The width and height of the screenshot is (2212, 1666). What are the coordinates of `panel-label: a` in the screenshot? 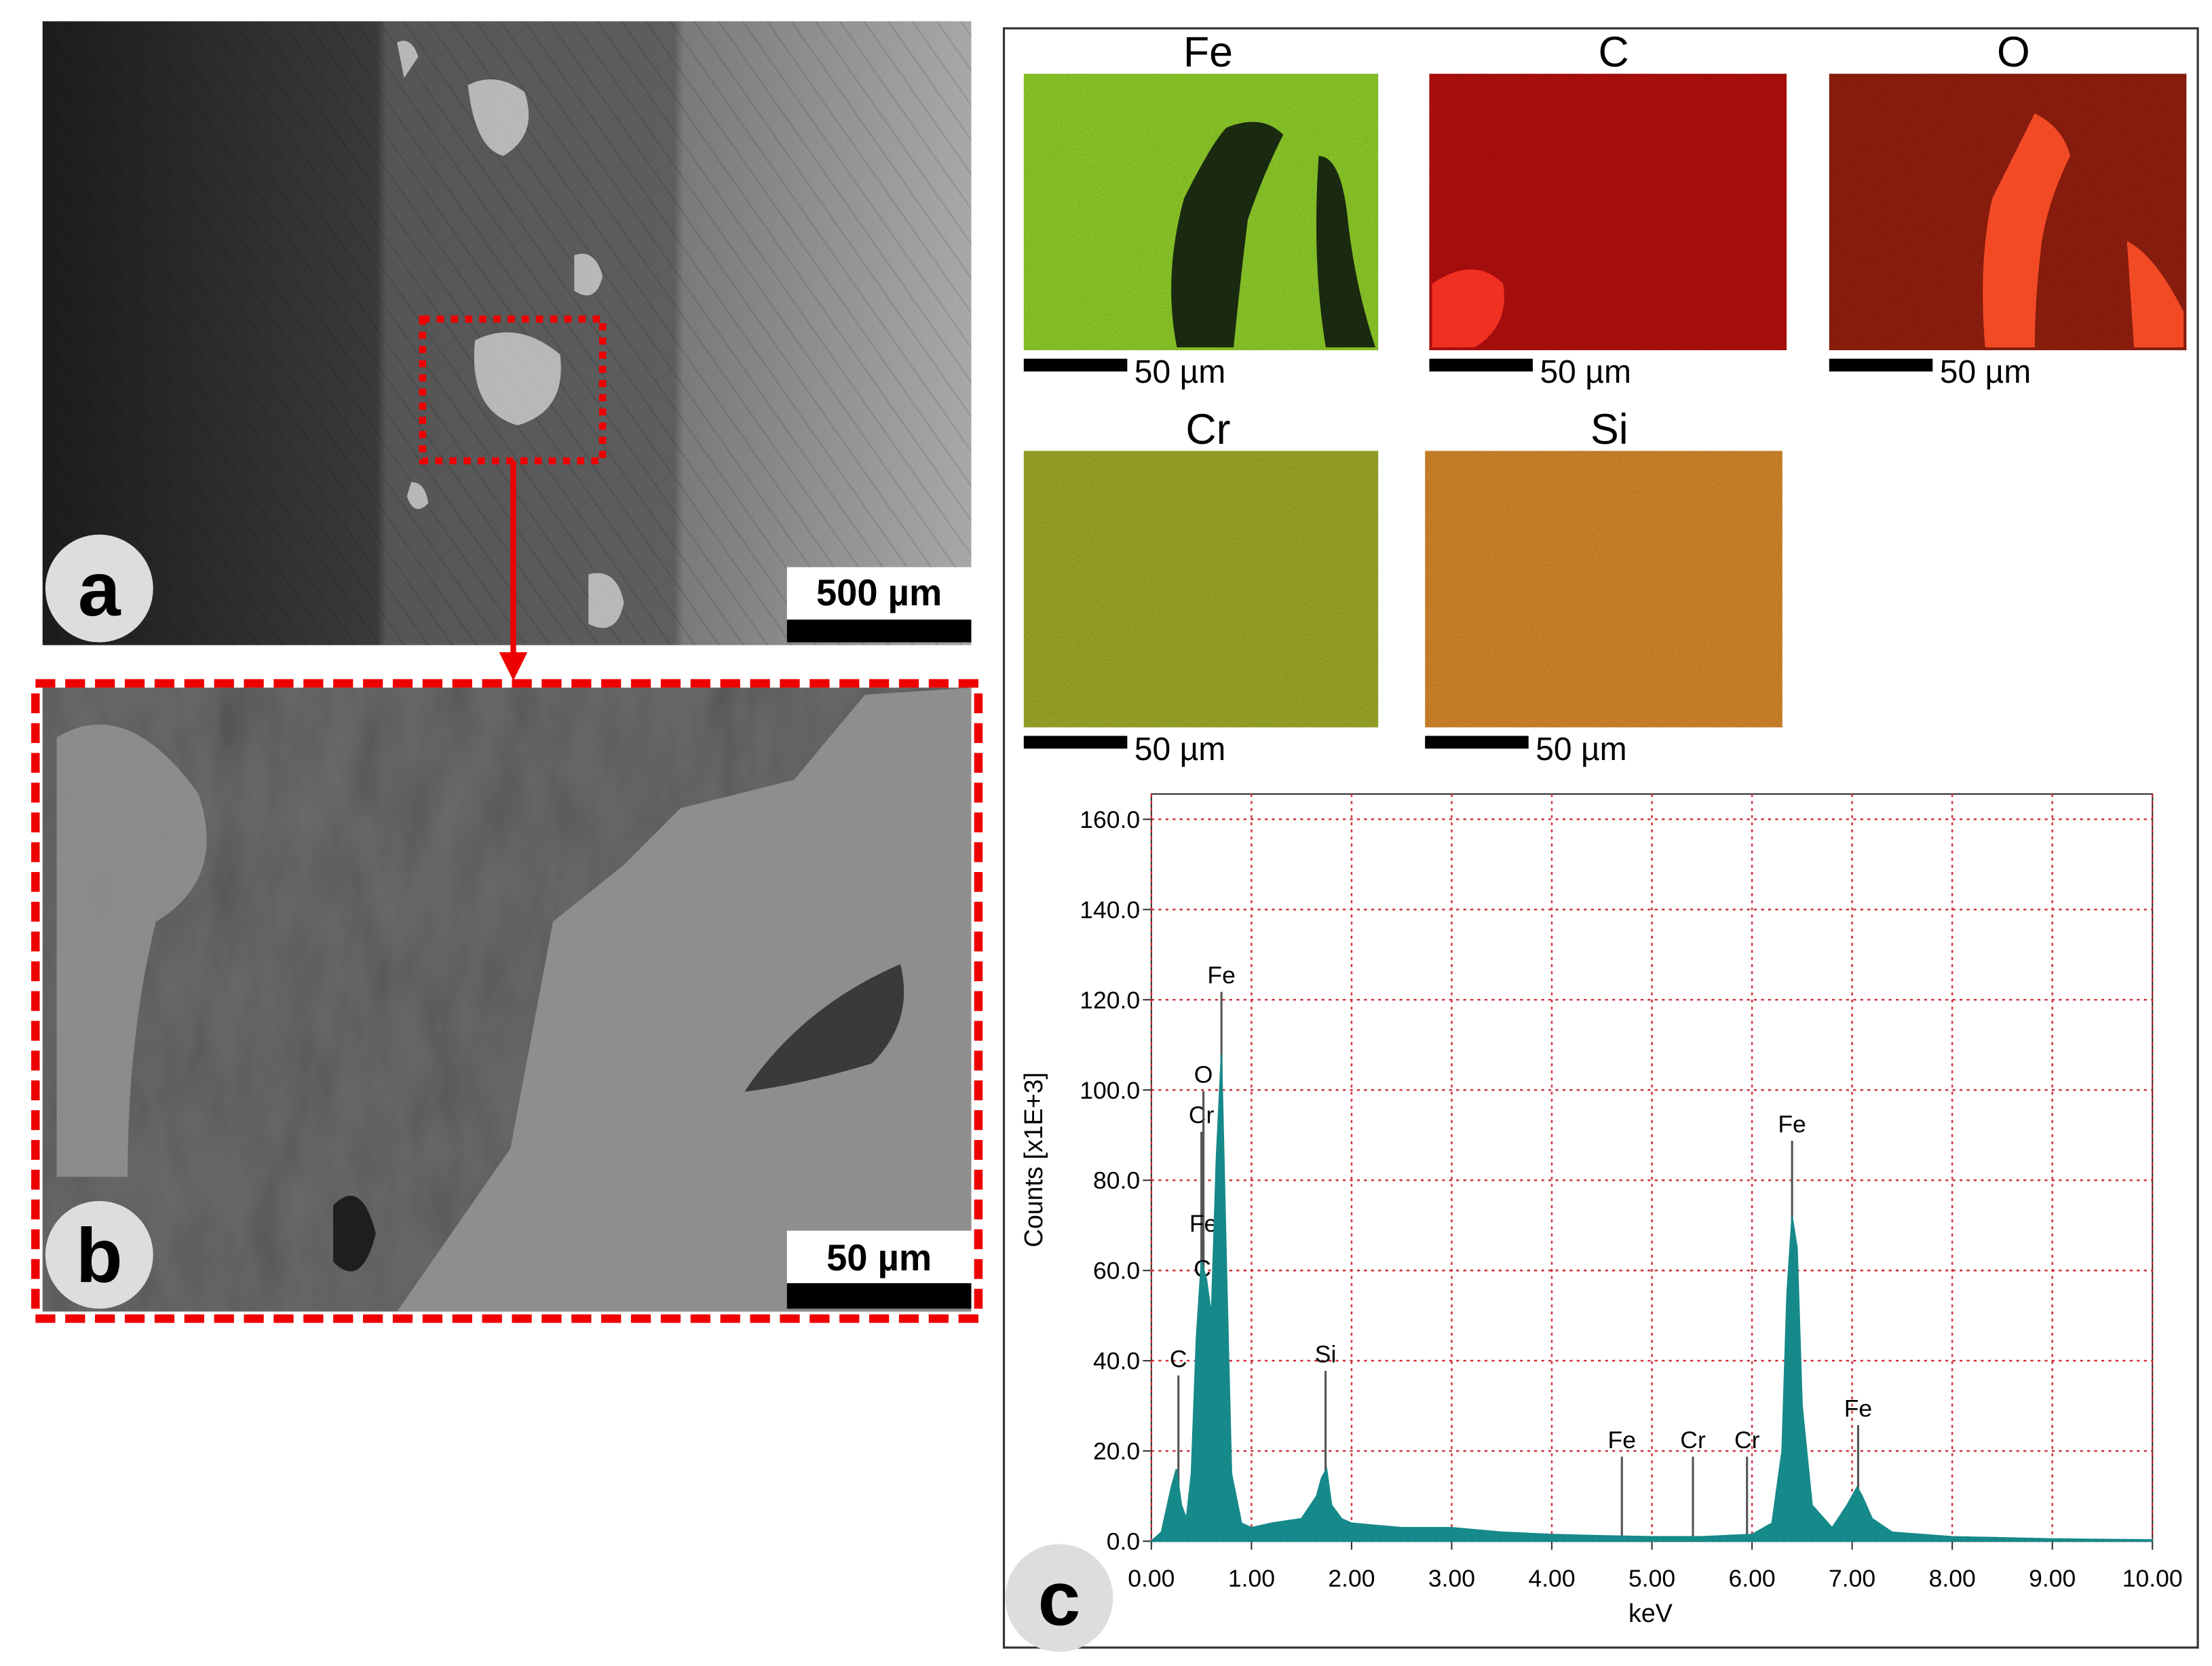 It's located at (99, 589).